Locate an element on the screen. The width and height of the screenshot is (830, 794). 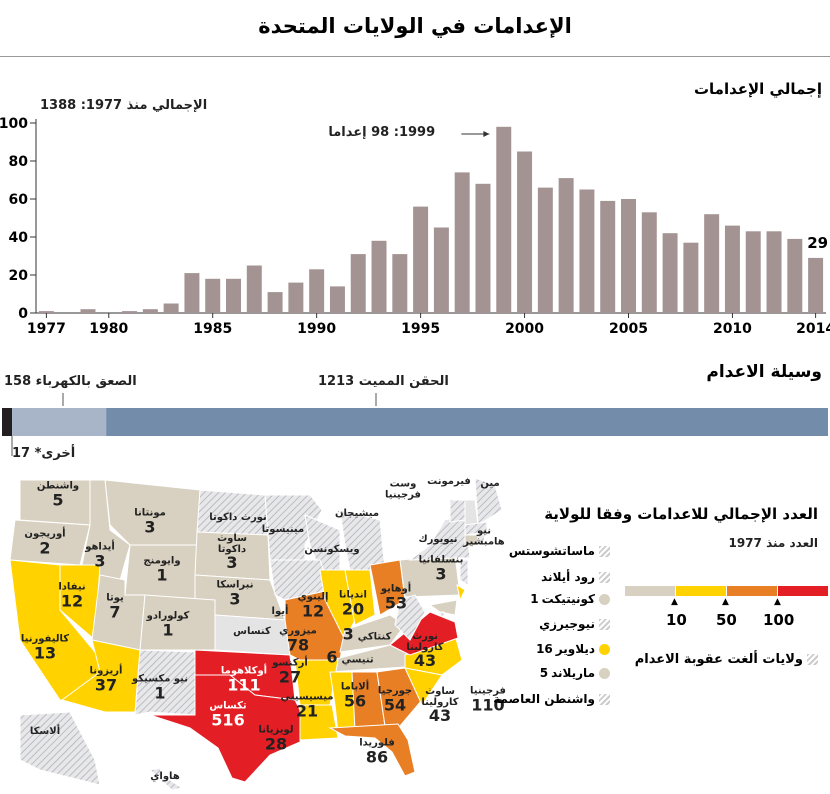
bar-2007 is located at coordinates (670, 273).